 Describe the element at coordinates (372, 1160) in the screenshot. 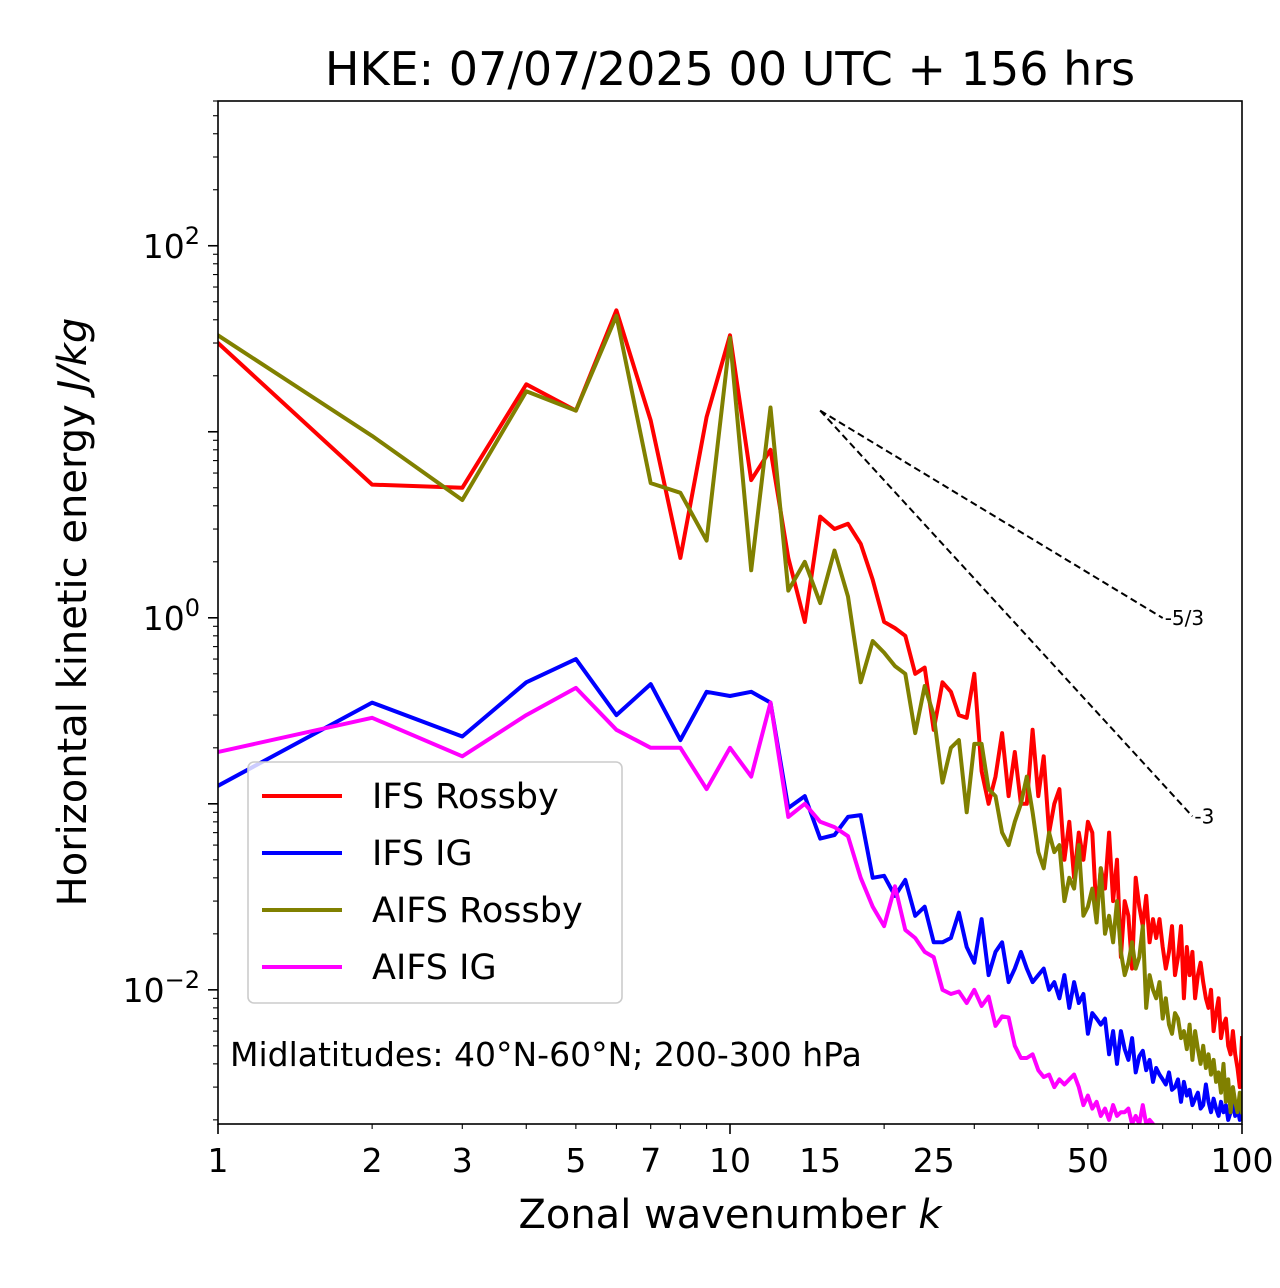

I see `x-tick-label: 2` at that location.